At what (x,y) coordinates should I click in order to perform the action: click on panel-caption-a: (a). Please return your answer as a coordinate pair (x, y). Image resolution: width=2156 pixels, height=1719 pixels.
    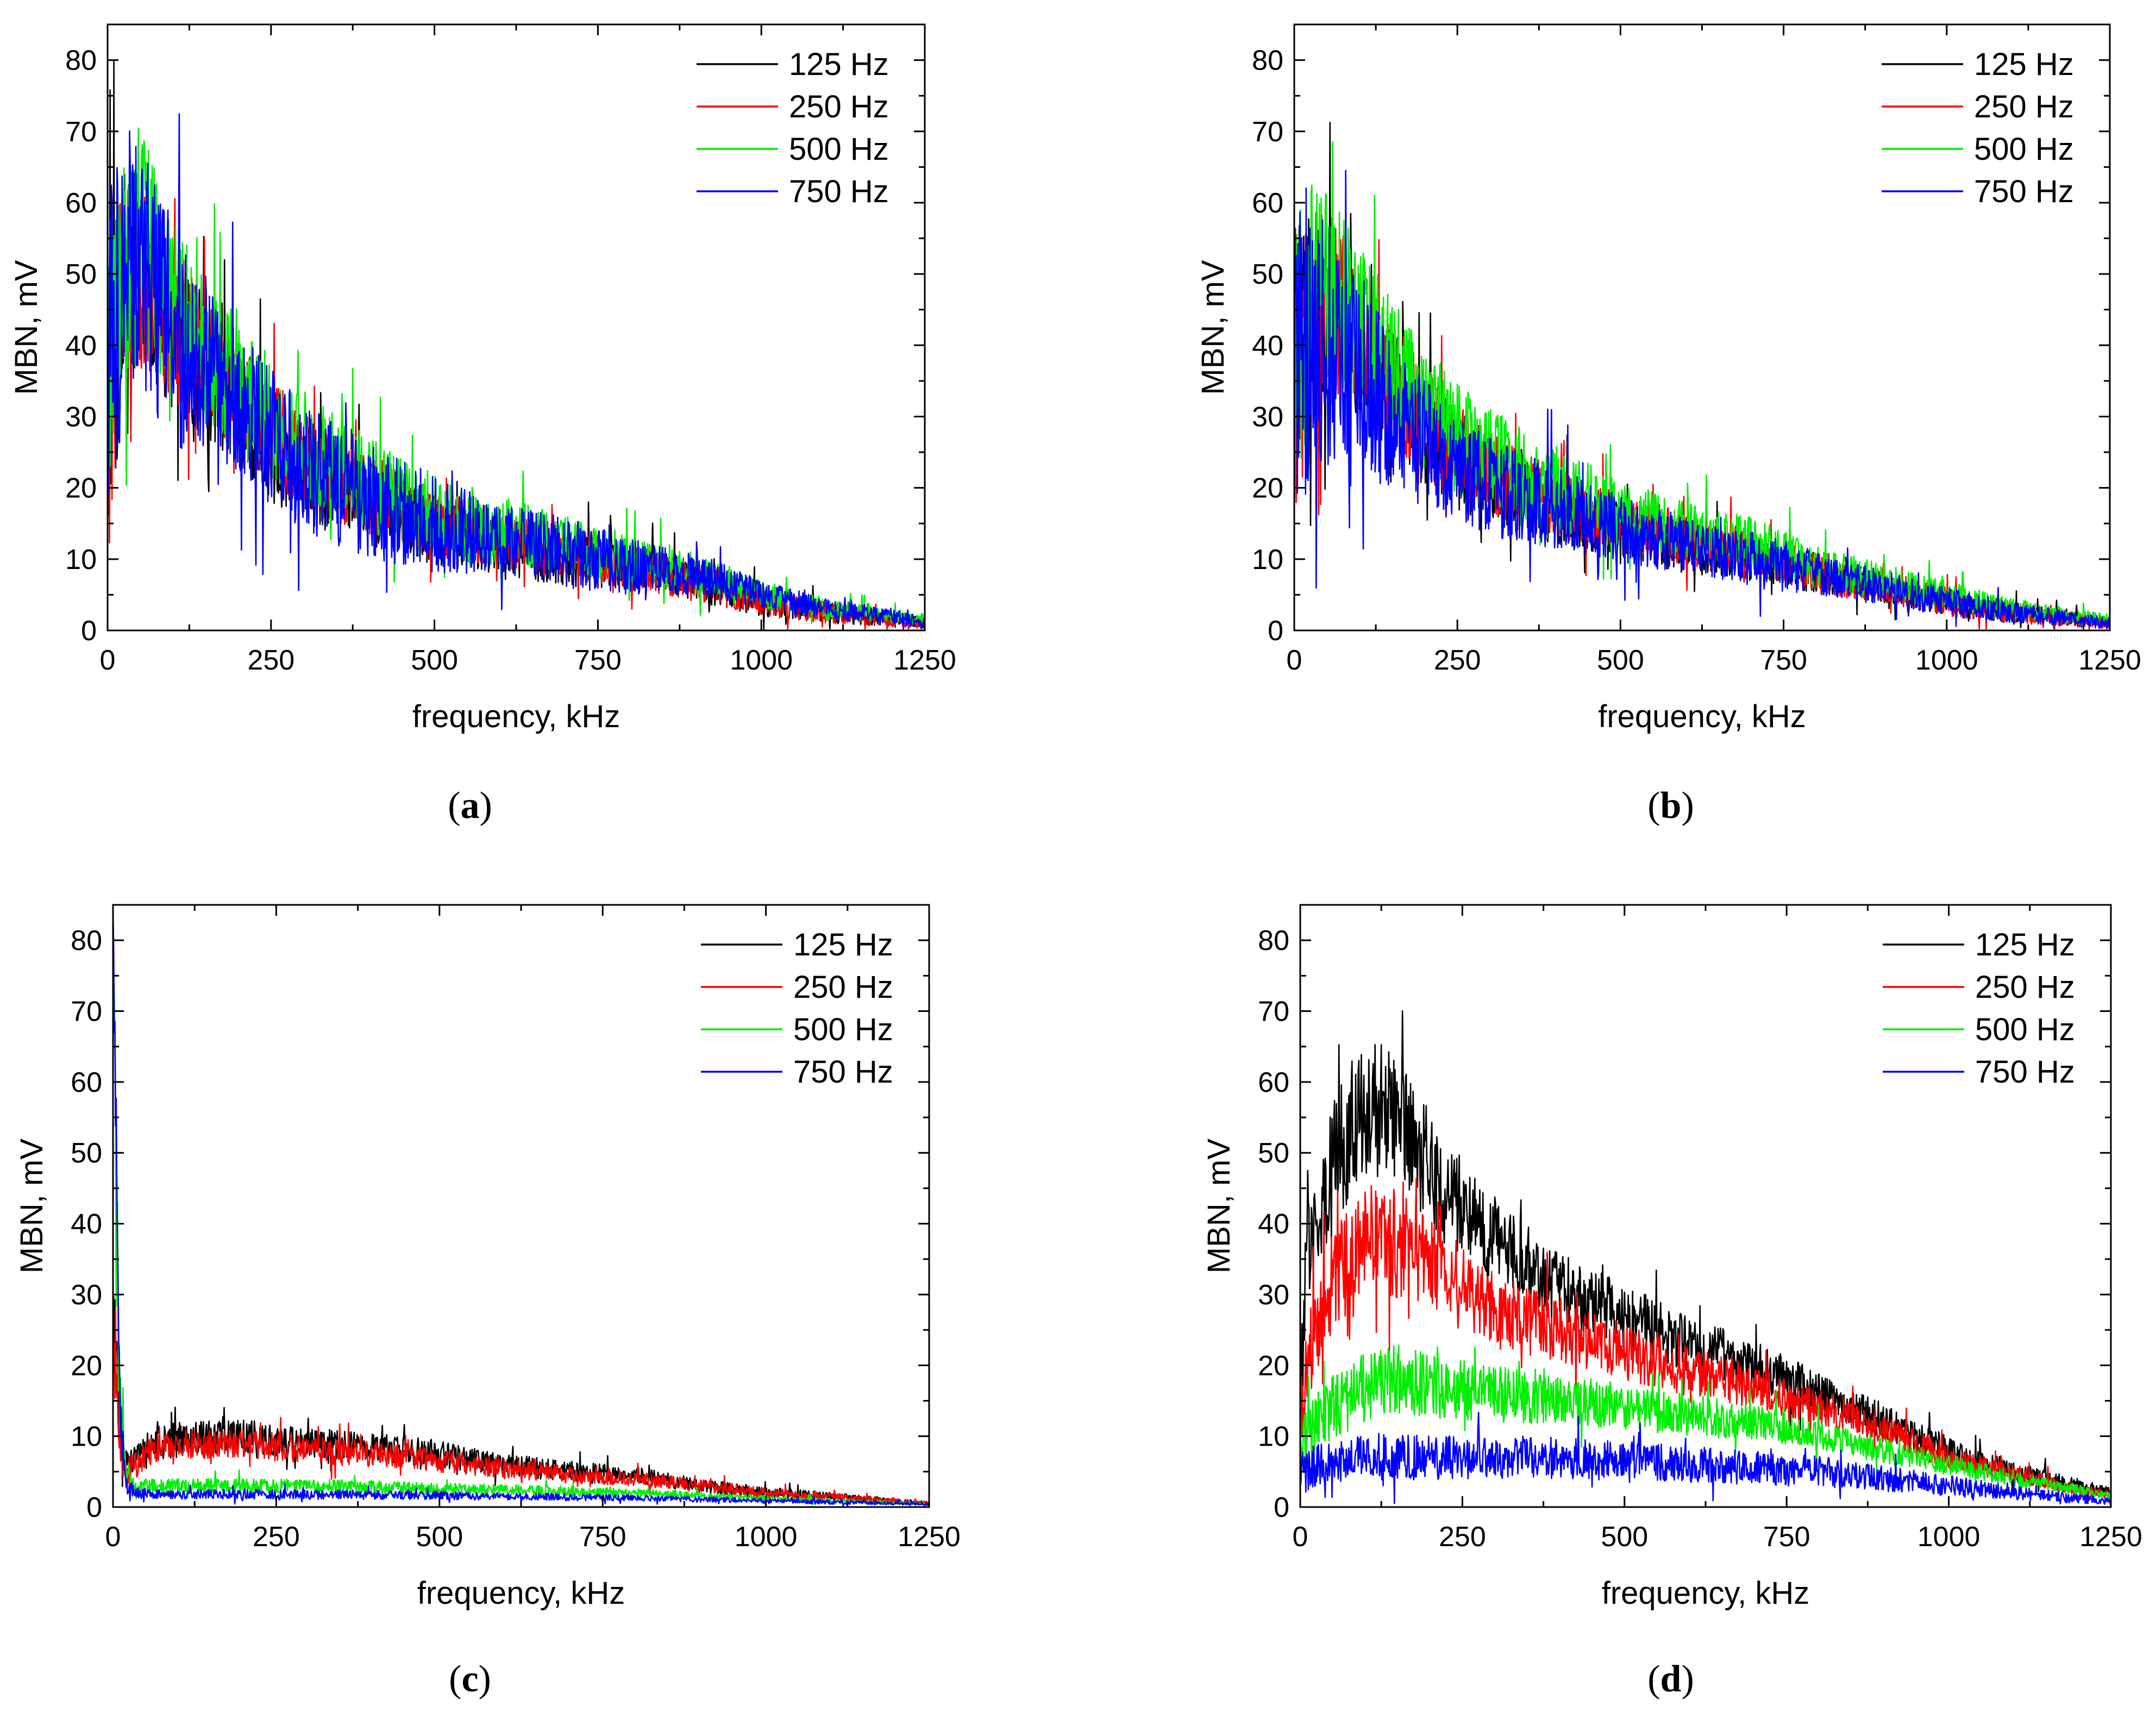
    Looking at the image, I should click on (470, 806).